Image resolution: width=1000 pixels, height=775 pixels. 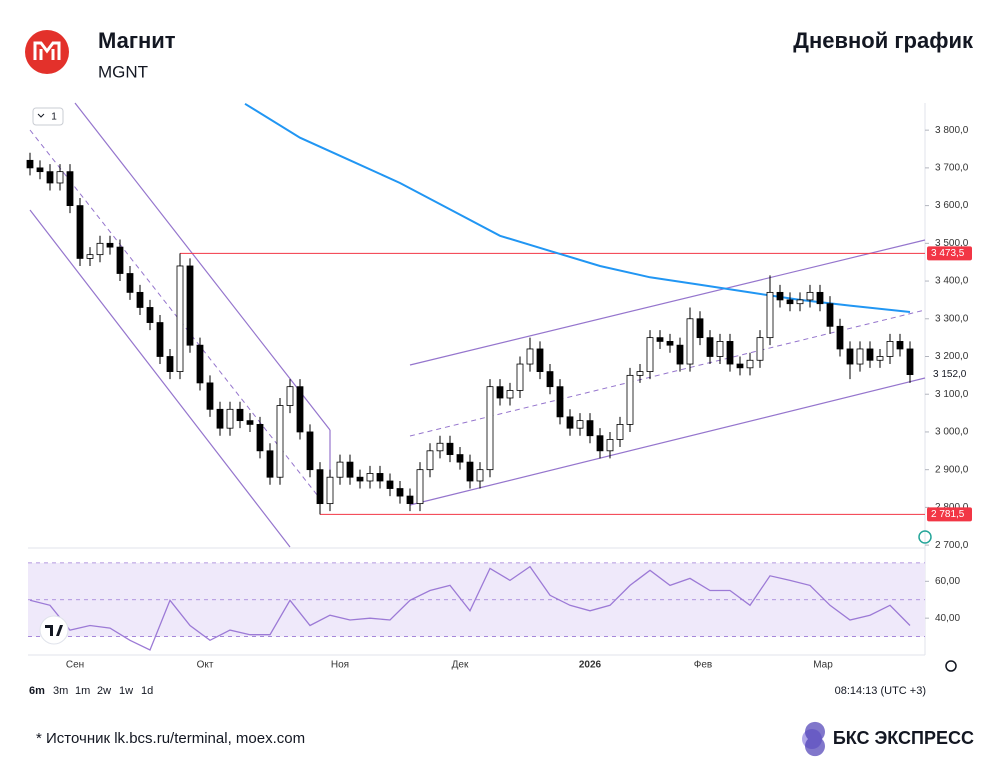 What do you see at coordinates (880, 691) in the screenshot?
I see `clock: 08:14:13 (UTC +3)` at bounding box center [880, 691].